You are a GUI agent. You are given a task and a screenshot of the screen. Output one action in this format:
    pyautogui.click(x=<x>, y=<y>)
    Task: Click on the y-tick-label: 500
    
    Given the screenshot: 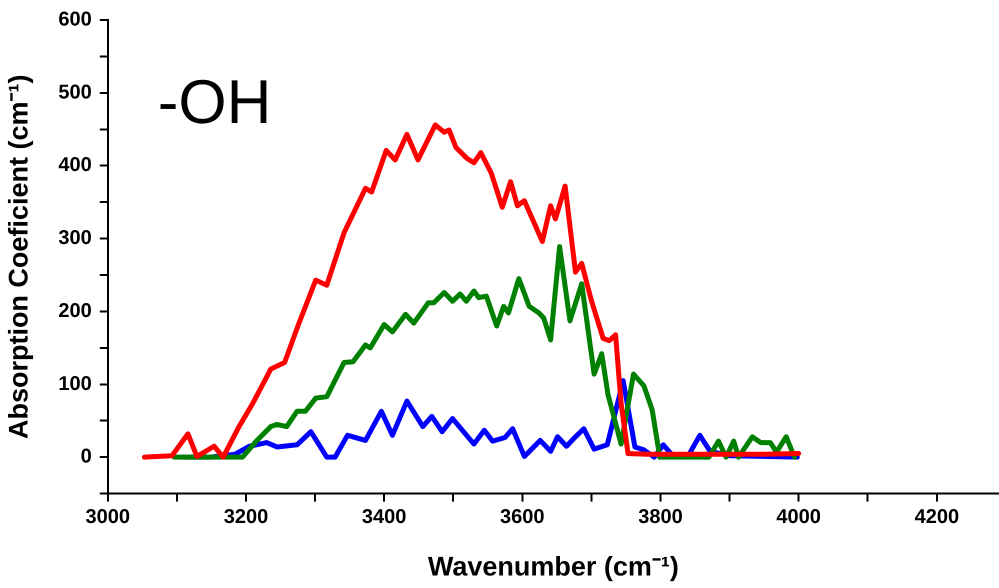 What is the action you would take?
    pyautogui.click(x=75, y=92)
    